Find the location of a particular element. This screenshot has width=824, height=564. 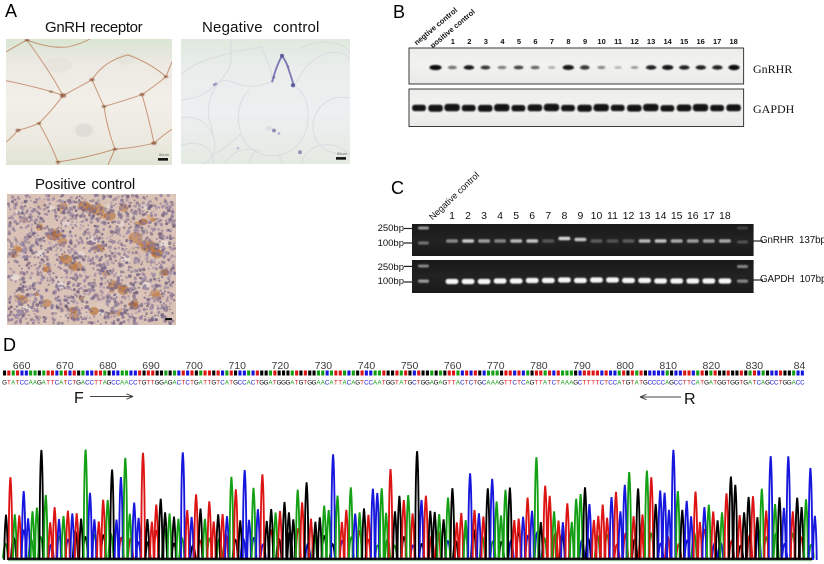

svg-text: 710 is located at coordinates (237, 366).